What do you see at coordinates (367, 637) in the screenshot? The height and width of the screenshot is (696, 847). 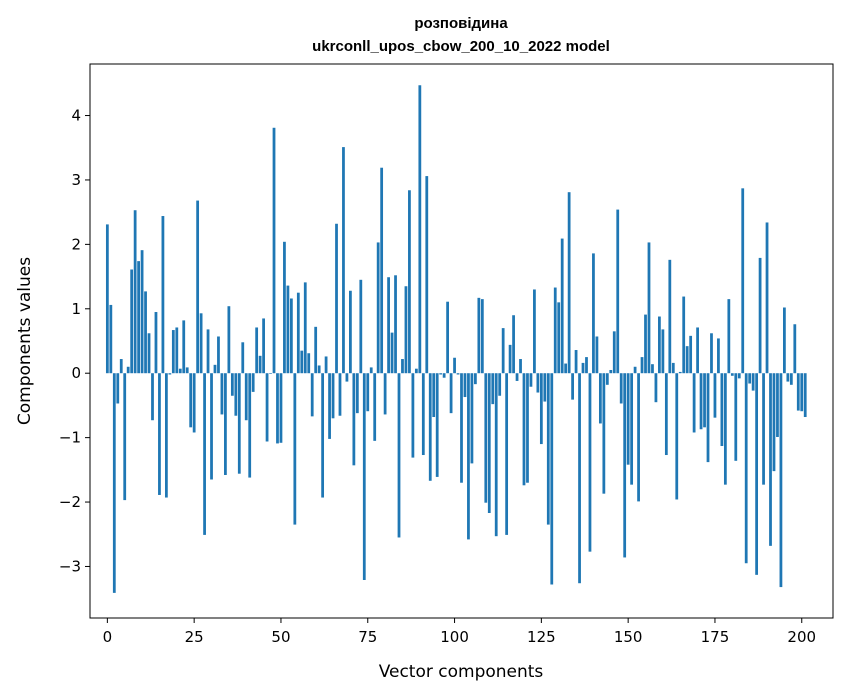 I see `x-tick-label: 75` at bounding box center [367, 637].